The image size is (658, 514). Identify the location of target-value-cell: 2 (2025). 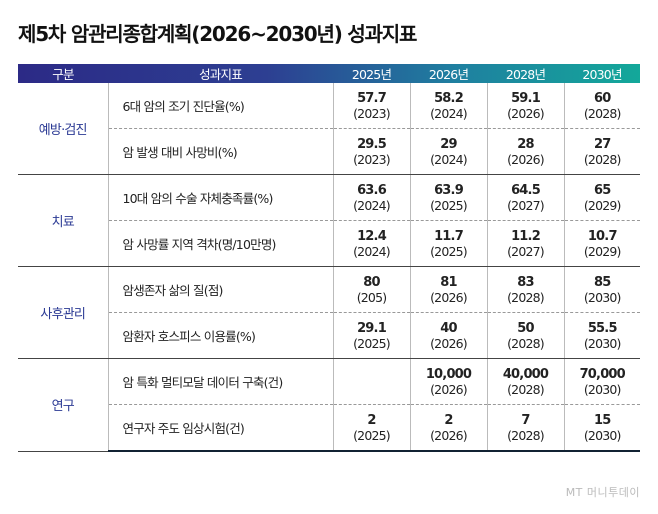
(371, 428).